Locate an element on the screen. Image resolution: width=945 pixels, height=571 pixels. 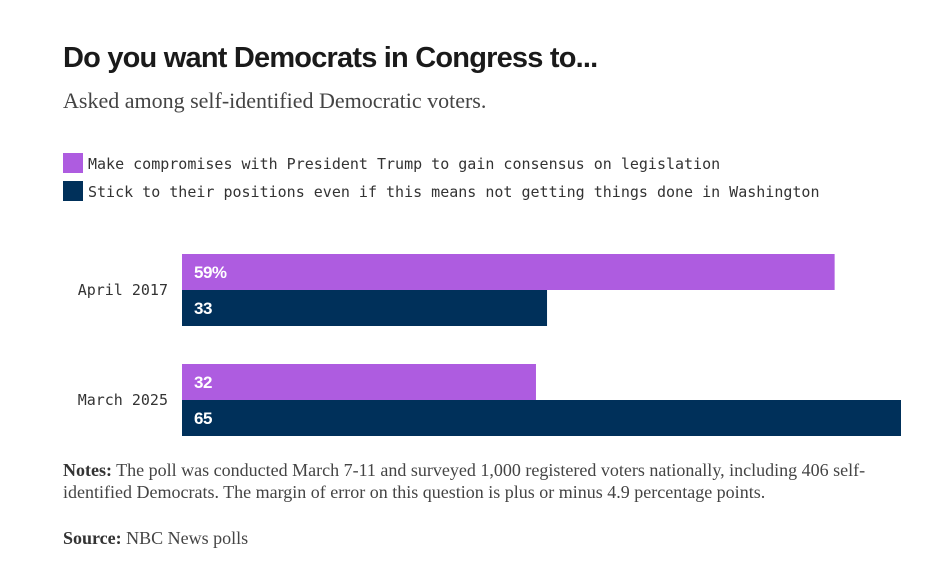
bar-value-label: 59% is located at coordinates (210, 272).